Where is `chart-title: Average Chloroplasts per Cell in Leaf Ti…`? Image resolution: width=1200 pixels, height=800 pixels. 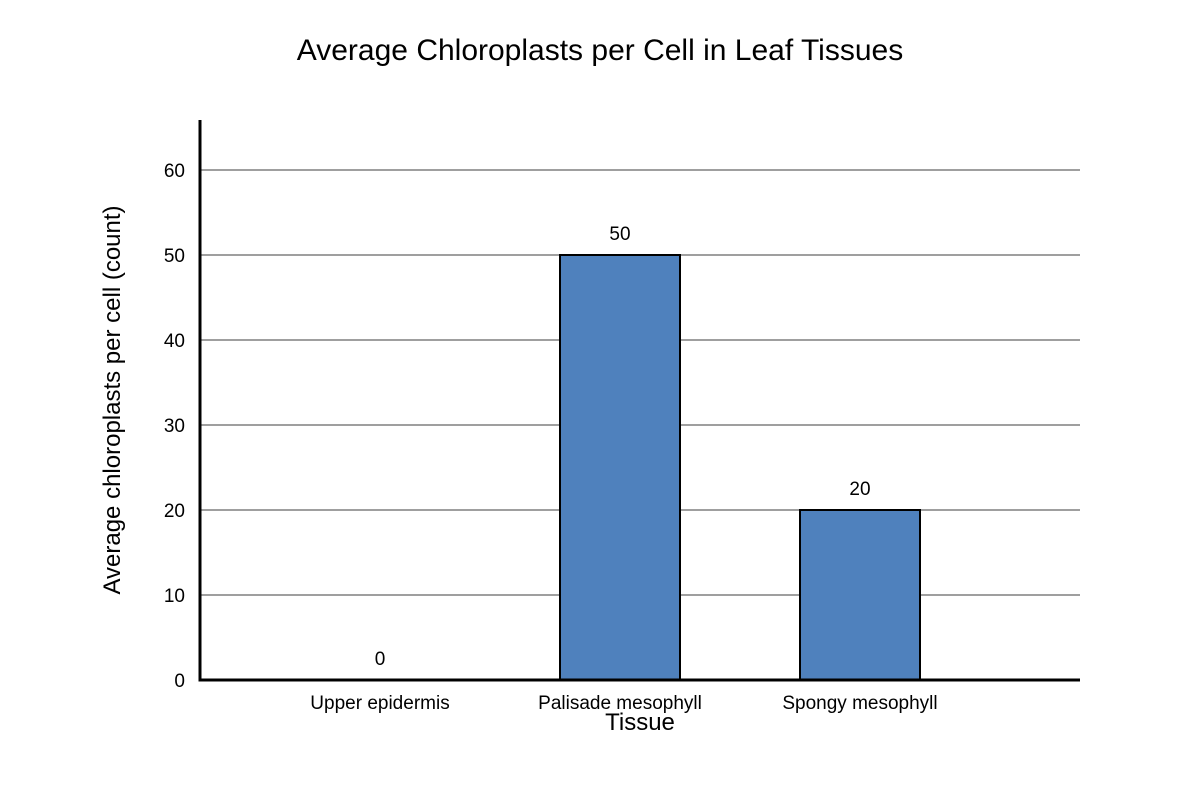
chart-title: Average Chloroplasts per Cell in Leaf Ti… is located at coordinates (600, 50).